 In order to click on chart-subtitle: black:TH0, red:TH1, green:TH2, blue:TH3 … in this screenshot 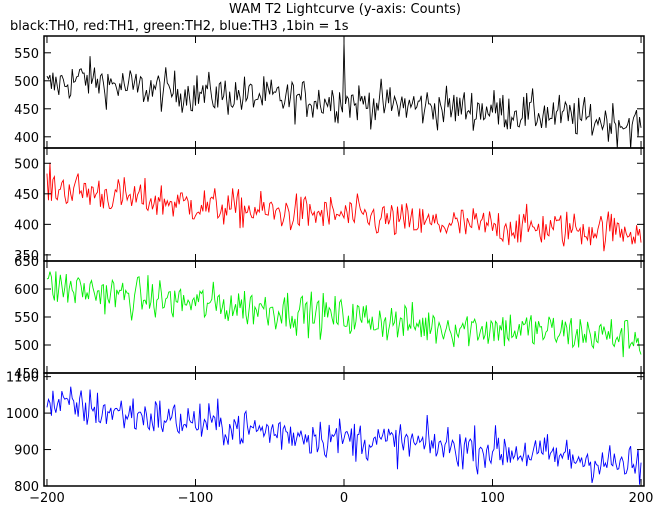, I will do `click(179, 26)`.